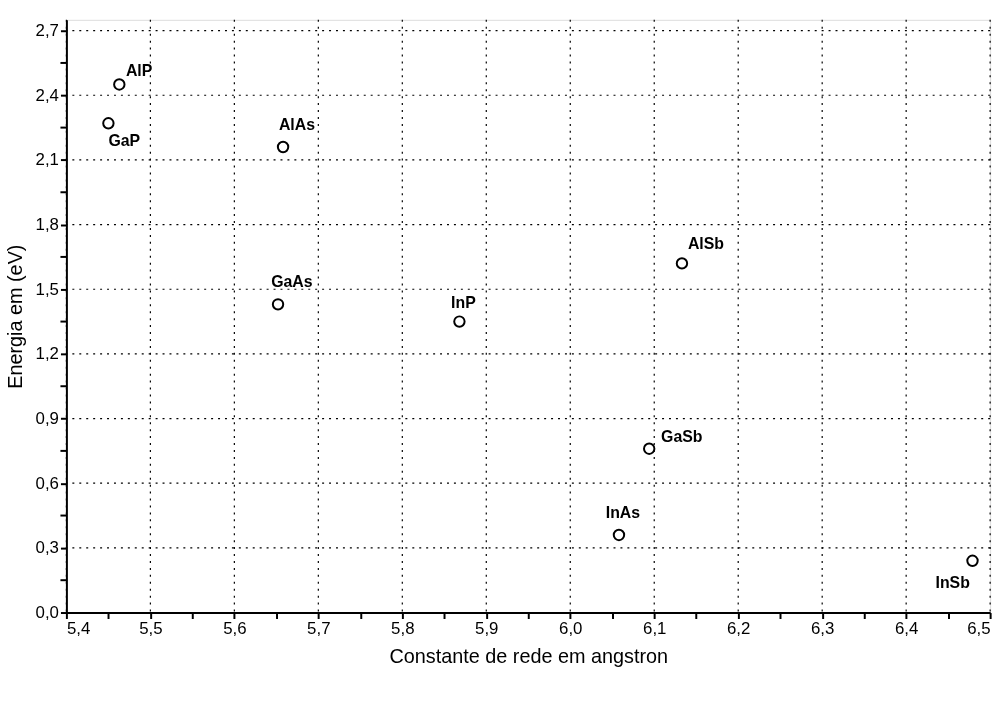  I want to click on y-axis-title: Energia em (eV), so click(14, 316).